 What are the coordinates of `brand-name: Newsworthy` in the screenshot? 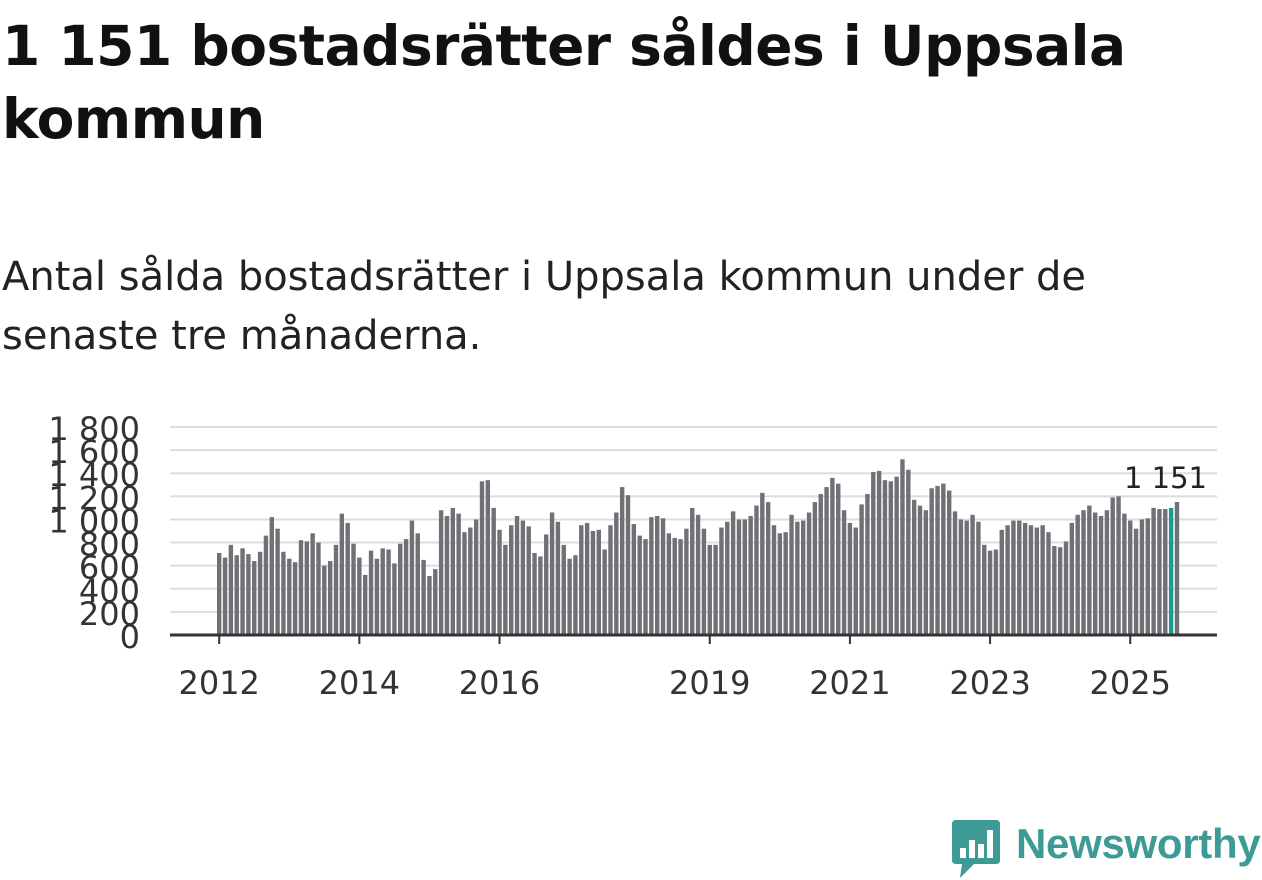 It's located at (1138, 843).